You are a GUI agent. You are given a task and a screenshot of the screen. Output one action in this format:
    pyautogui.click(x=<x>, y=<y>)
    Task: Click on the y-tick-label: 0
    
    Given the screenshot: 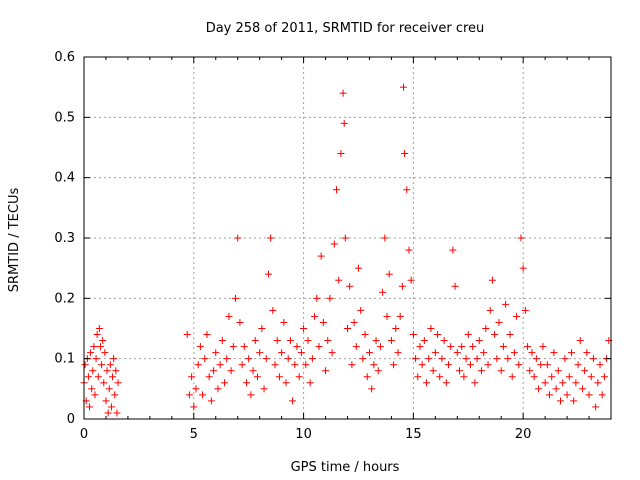 What is the action you would take?
    pyautogui.click(x=71, y=419)
    